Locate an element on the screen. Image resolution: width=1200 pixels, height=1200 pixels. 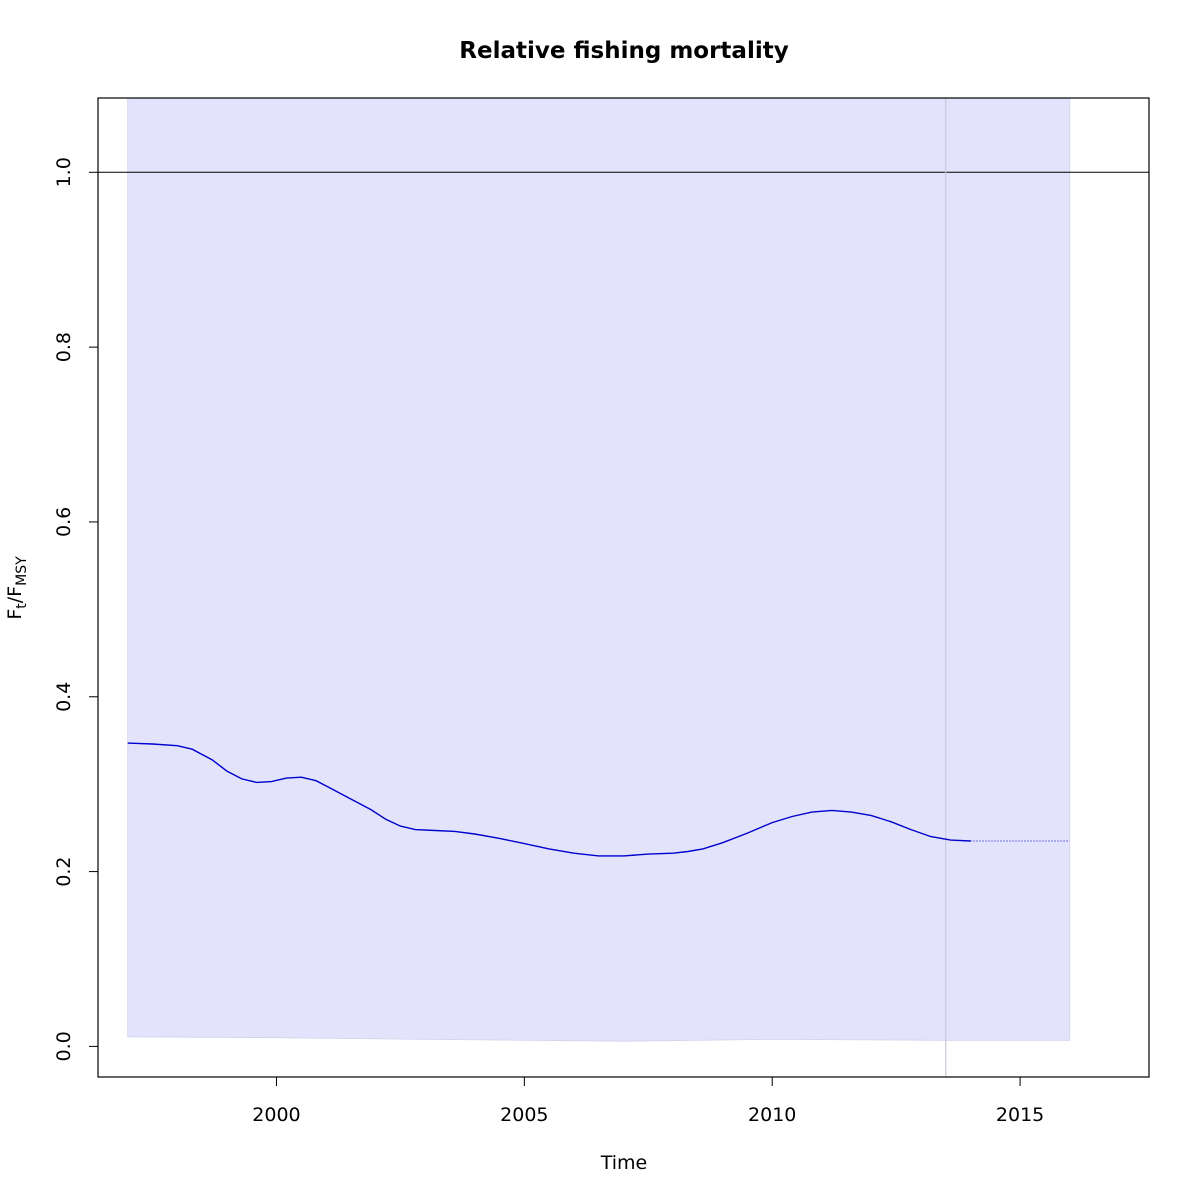
y-axis-title-main-1: F is located at coordinates (15, 614).